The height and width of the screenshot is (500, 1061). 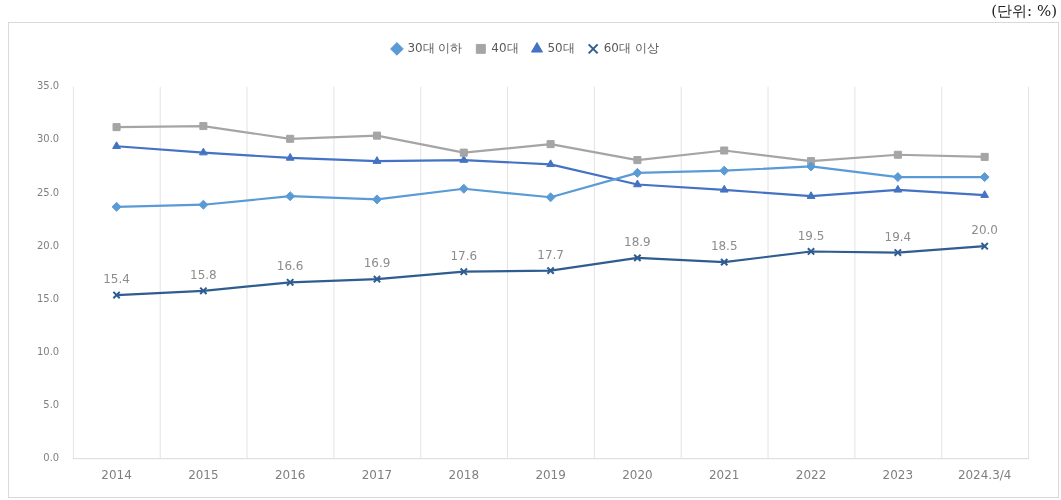 What do you see at coordinates (631, 48) in the screenshot?
I see `legend-label: 60대 이상` at bounding box center [631, 48].